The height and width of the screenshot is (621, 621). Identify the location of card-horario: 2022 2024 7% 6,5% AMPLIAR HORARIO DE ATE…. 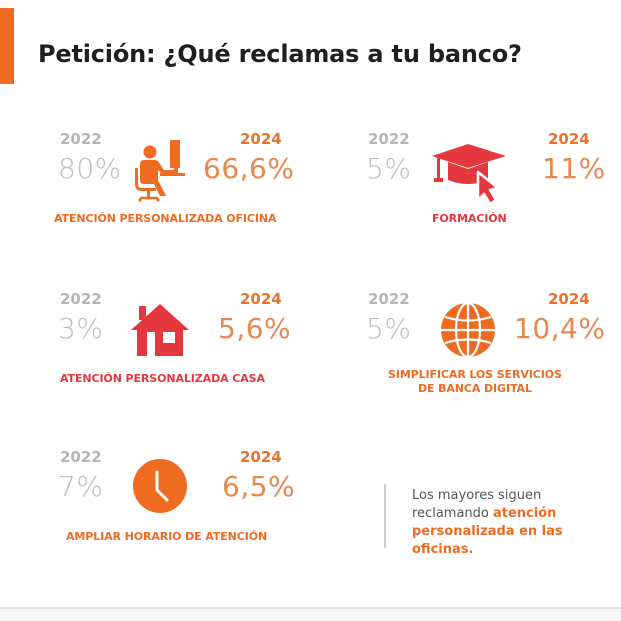
(183, 498).